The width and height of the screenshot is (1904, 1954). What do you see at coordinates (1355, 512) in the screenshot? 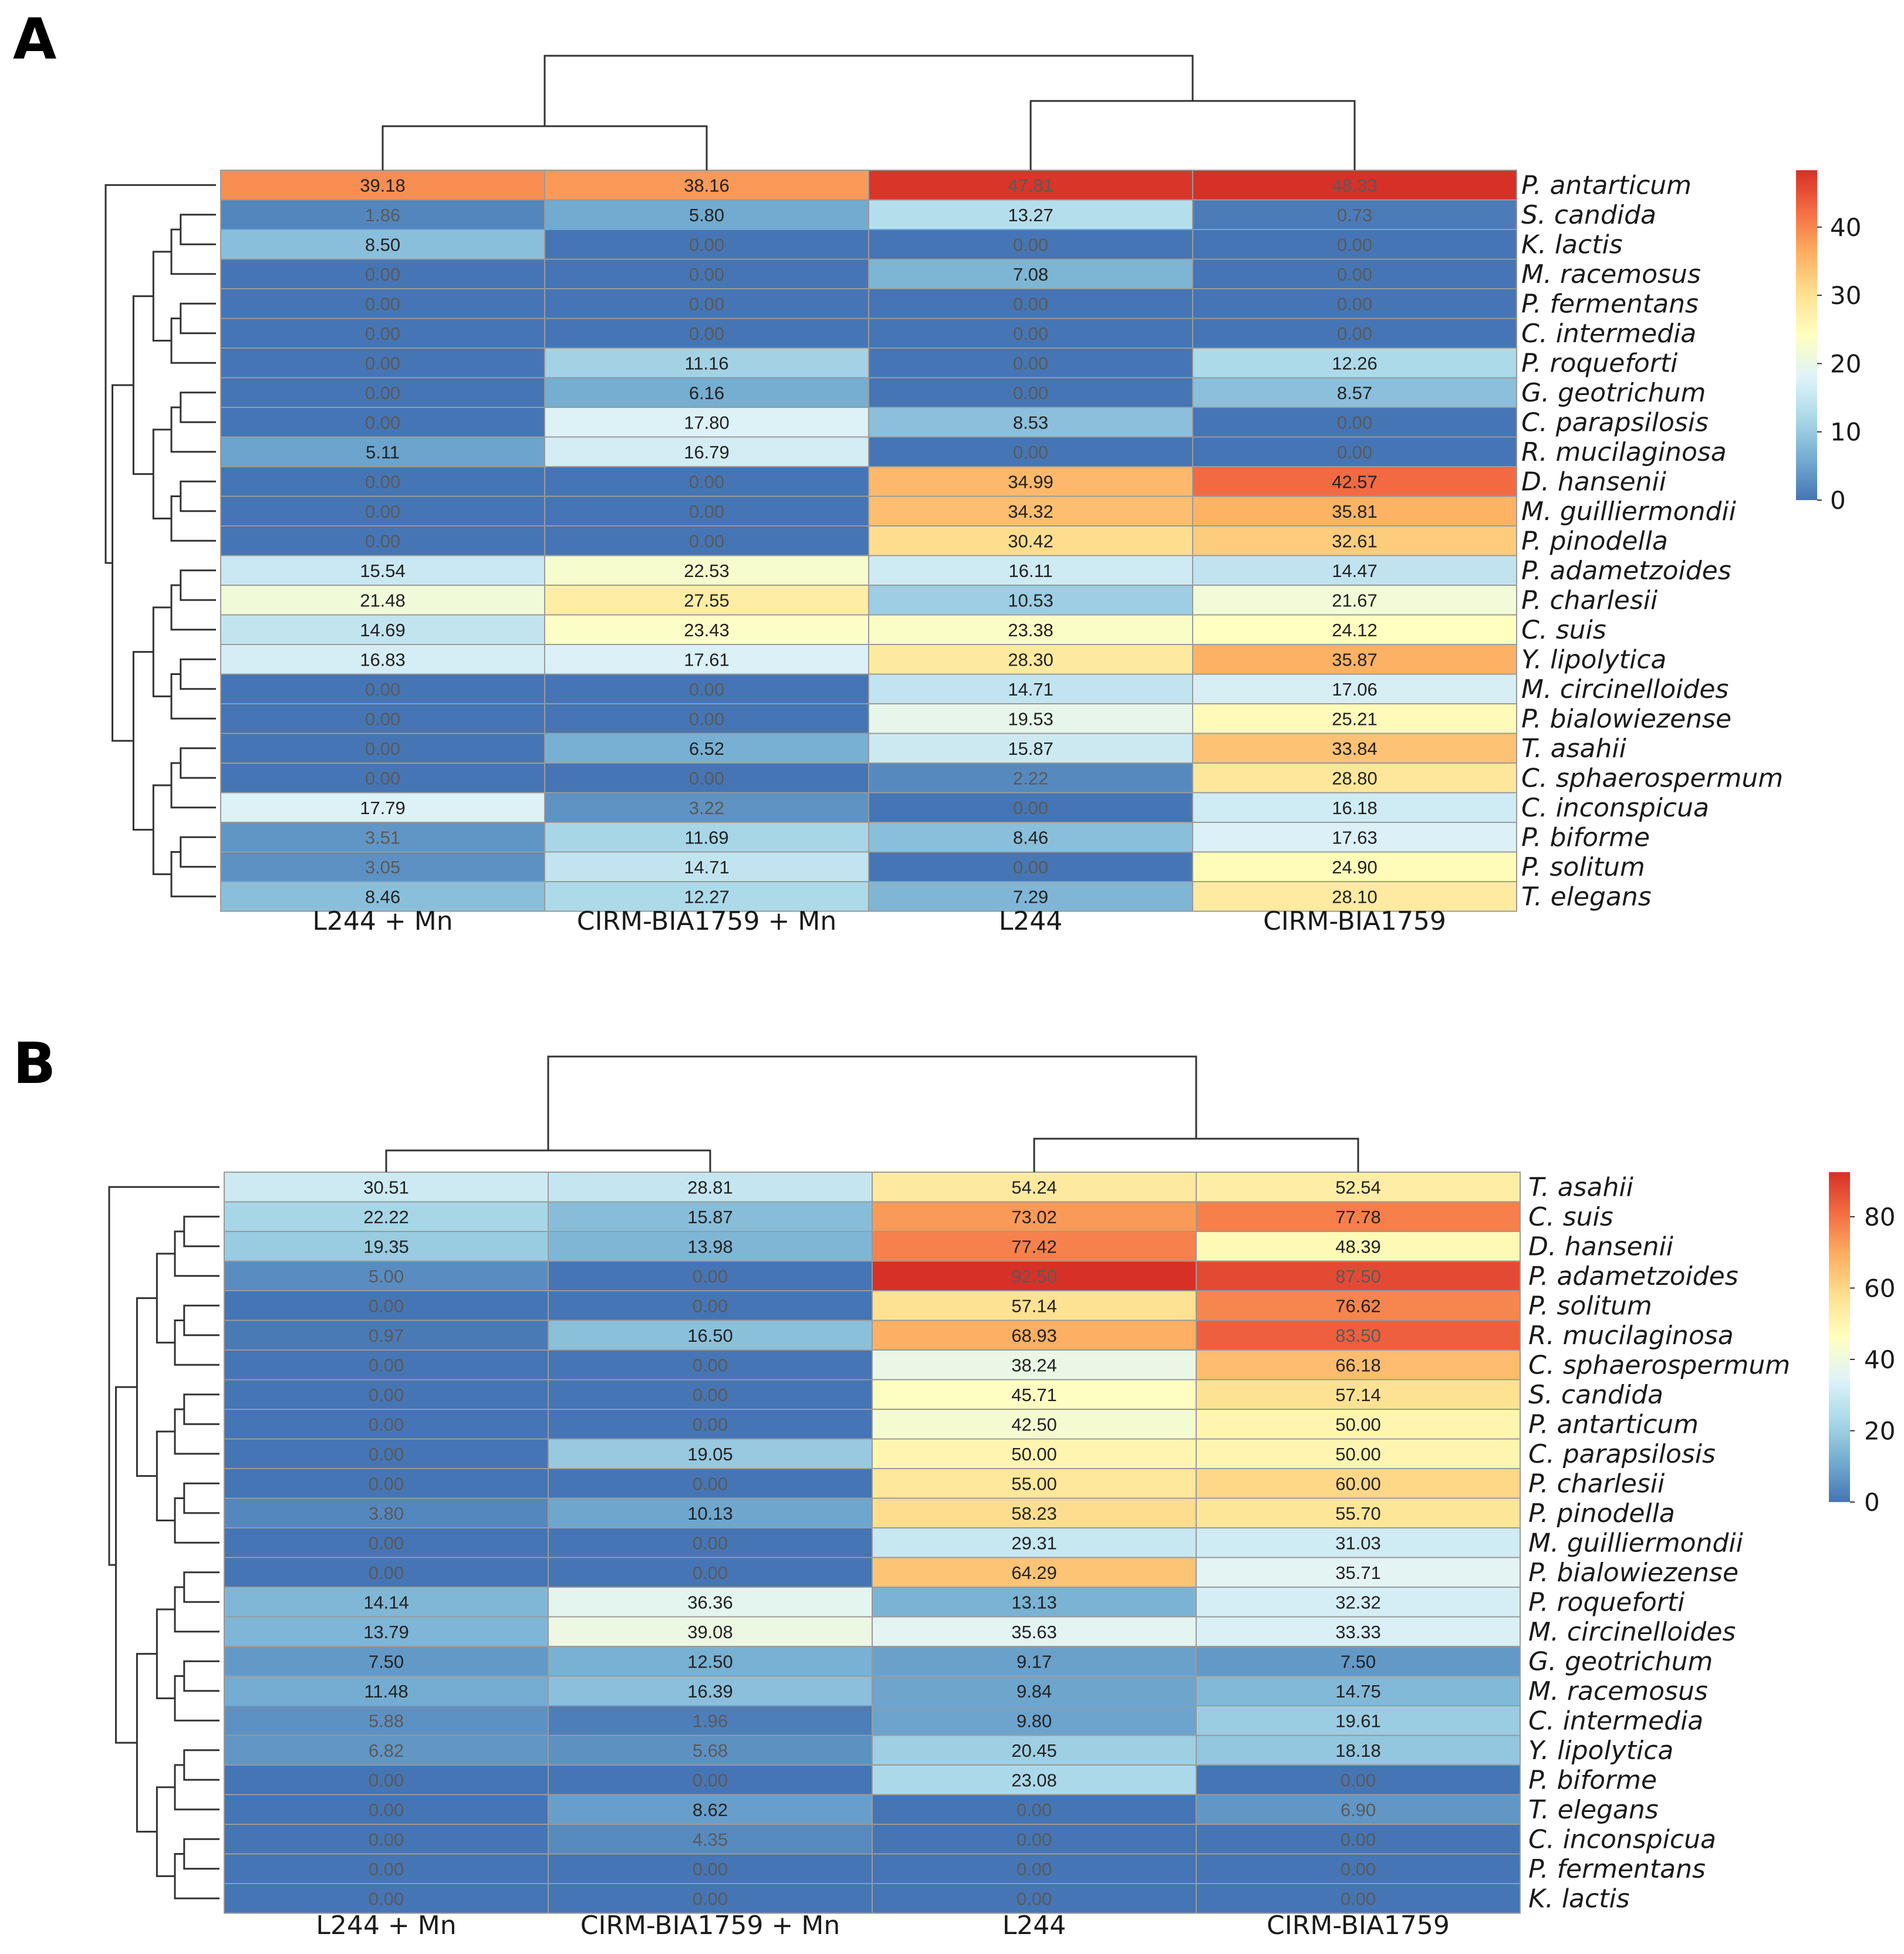
I see `cell-value-label: 35.81` at bounding box center [1355, 512].